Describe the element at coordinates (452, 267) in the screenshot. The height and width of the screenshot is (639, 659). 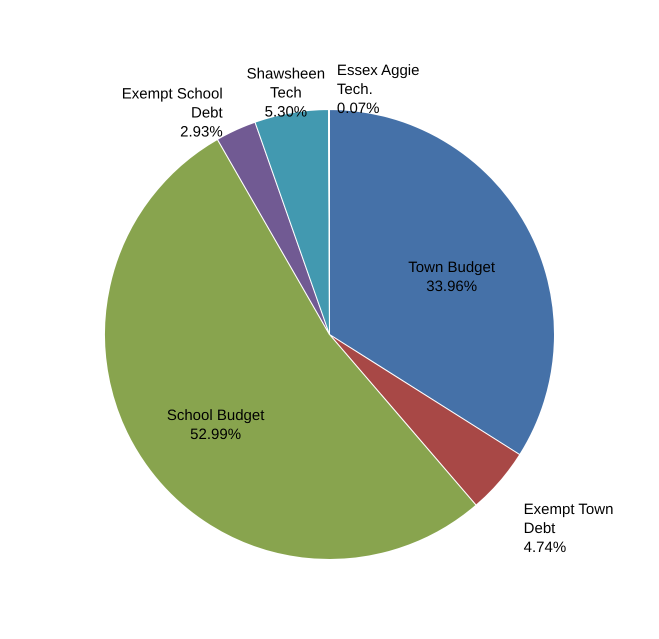
I see `slice-label: Town Budget` at that location.